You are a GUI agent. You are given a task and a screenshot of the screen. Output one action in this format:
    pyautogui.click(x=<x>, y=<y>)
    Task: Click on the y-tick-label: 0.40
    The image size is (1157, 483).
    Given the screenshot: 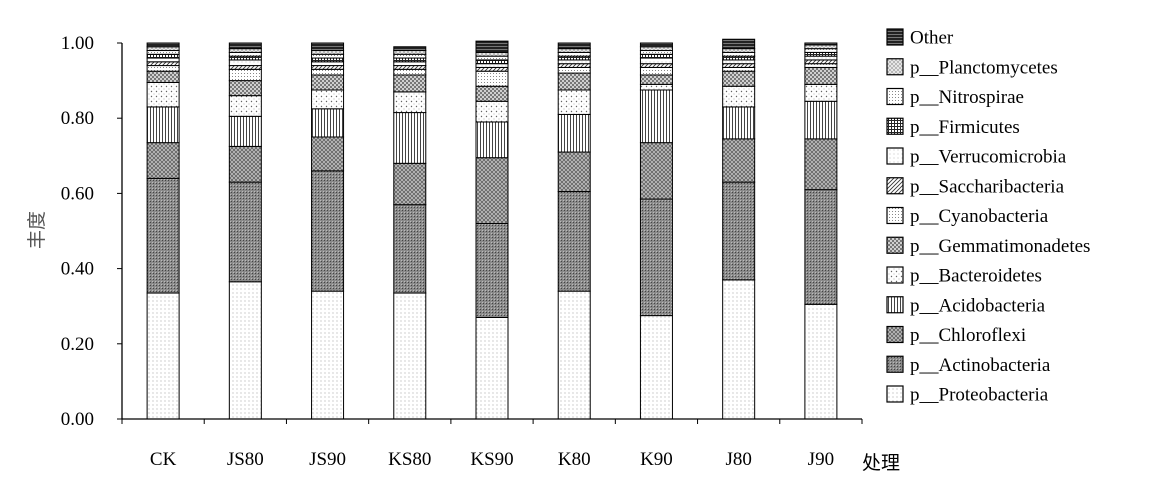 What is the action you would take?
    pyautogui.click(x=77, y=269)
    